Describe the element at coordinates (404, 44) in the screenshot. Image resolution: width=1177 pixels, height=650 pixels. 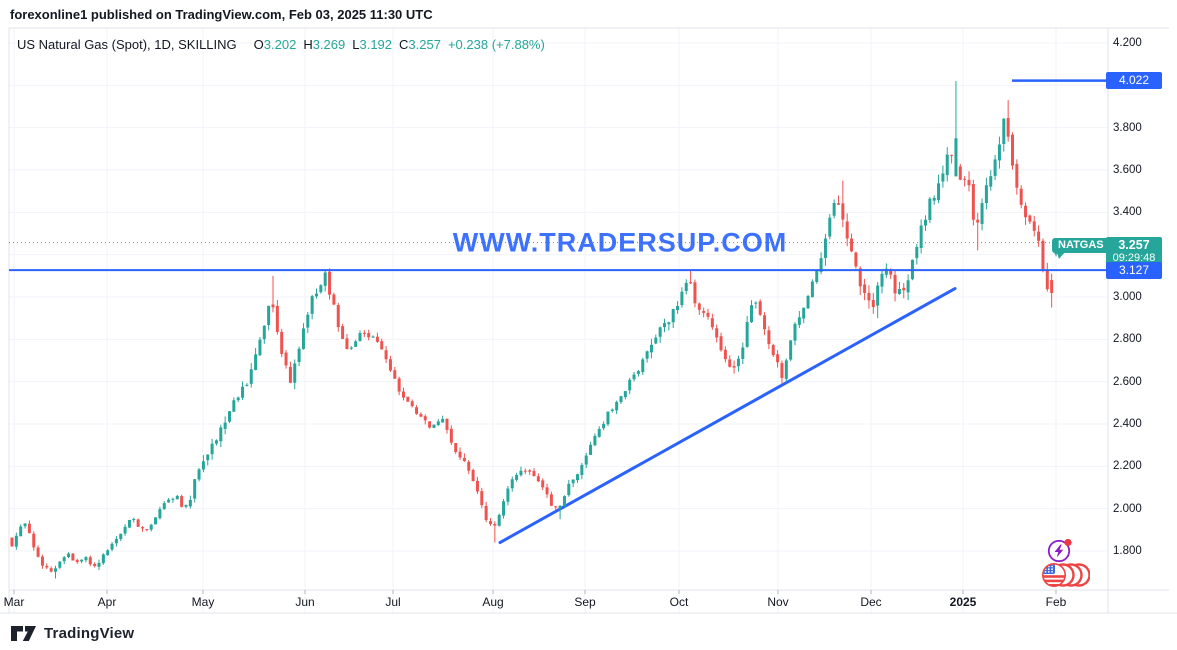
I see `ohlc-letter: C` at that location.